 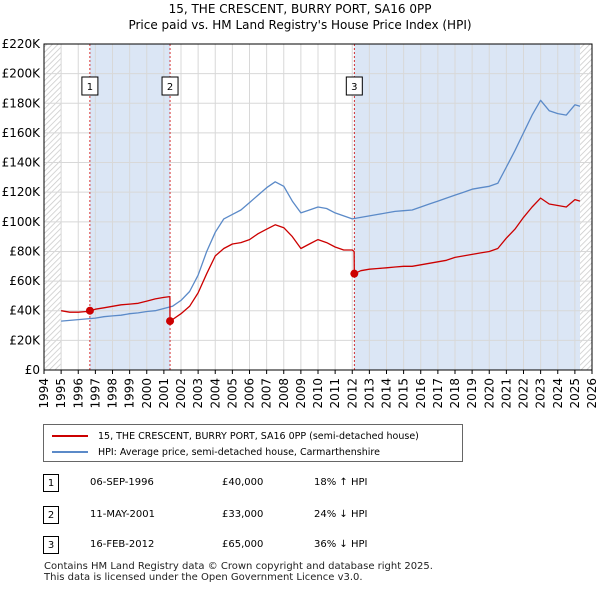 What do you see at coordinates (25, 281) in the screenshot?
I see `y-tick-label: £60K` at bounding box center [25, 281].